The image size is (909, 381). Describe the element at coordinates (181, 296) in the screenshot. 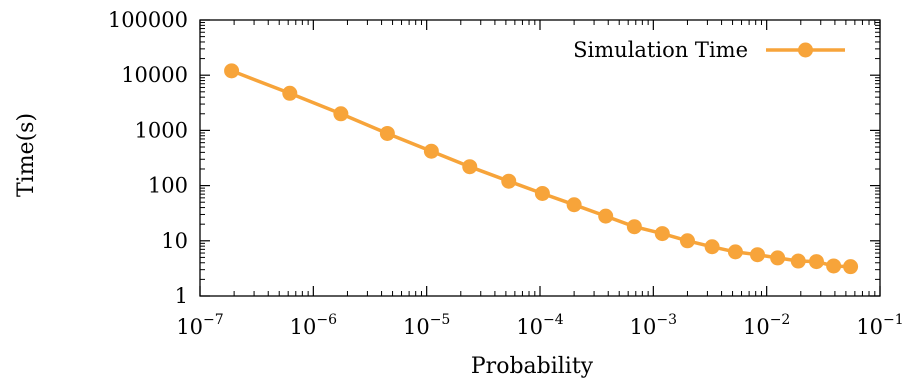

I see `y-tick-label: 1` at that location.